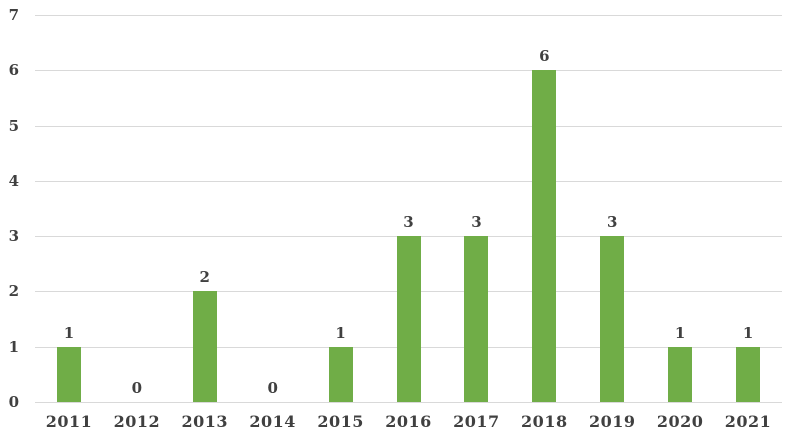  Describe the element at coordinates (340, 421) in the screenshot. I see `x-tick-label: 2015` at that location.